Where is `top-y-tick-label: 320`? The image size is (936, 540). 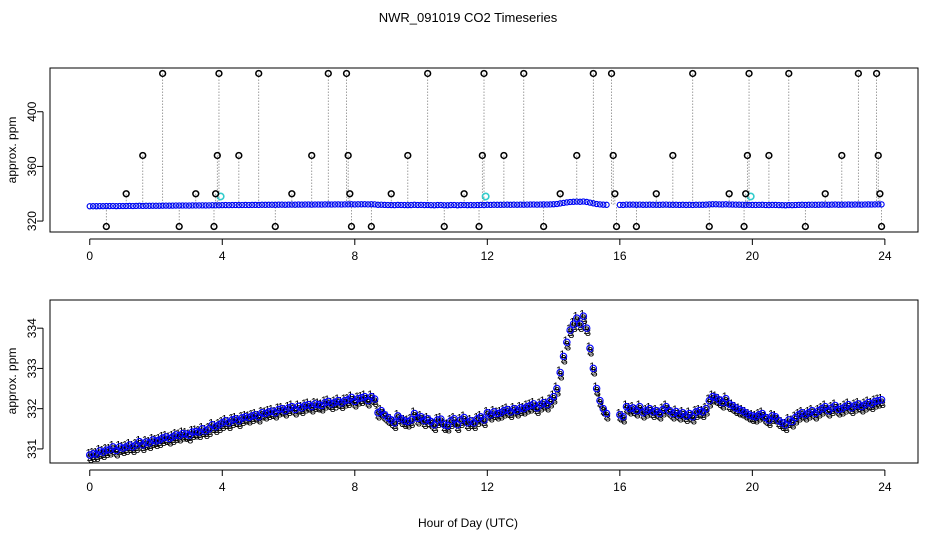
top-y-tick-label: 320 is located at coordinates (32, 221).